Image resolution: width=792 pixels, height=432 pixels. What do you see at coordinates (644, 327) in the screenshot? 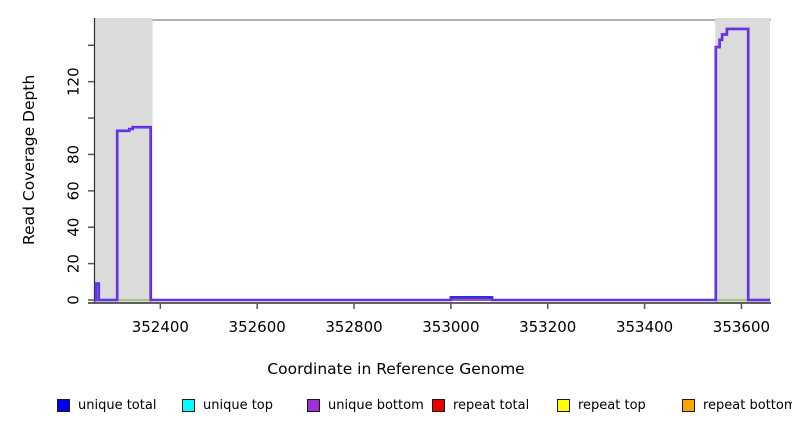
I see `x-tick-label: 353400` at bounding box center [644, 327].